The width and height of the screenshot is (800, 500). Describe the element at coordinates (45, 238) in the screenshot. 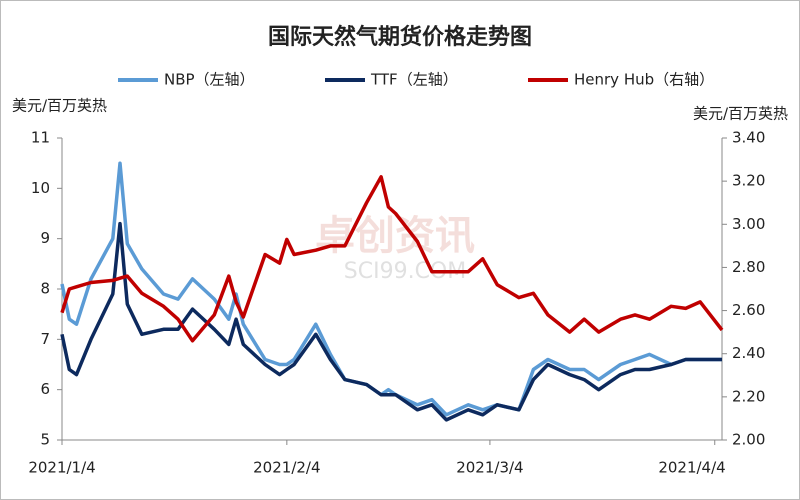

I see `y-tick-label: 9` at that location.